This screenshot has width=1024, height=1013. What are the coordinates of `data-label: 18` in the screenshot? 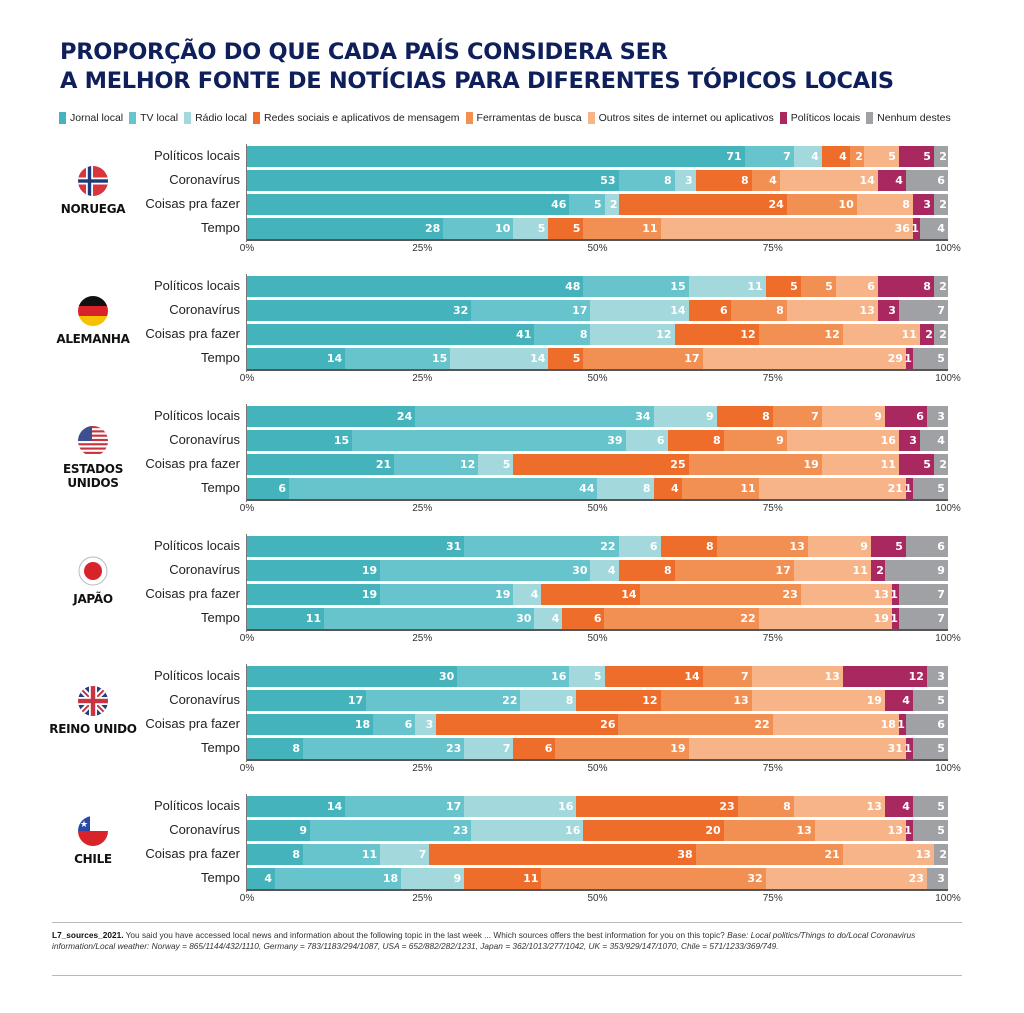 It's located at (888, 724).